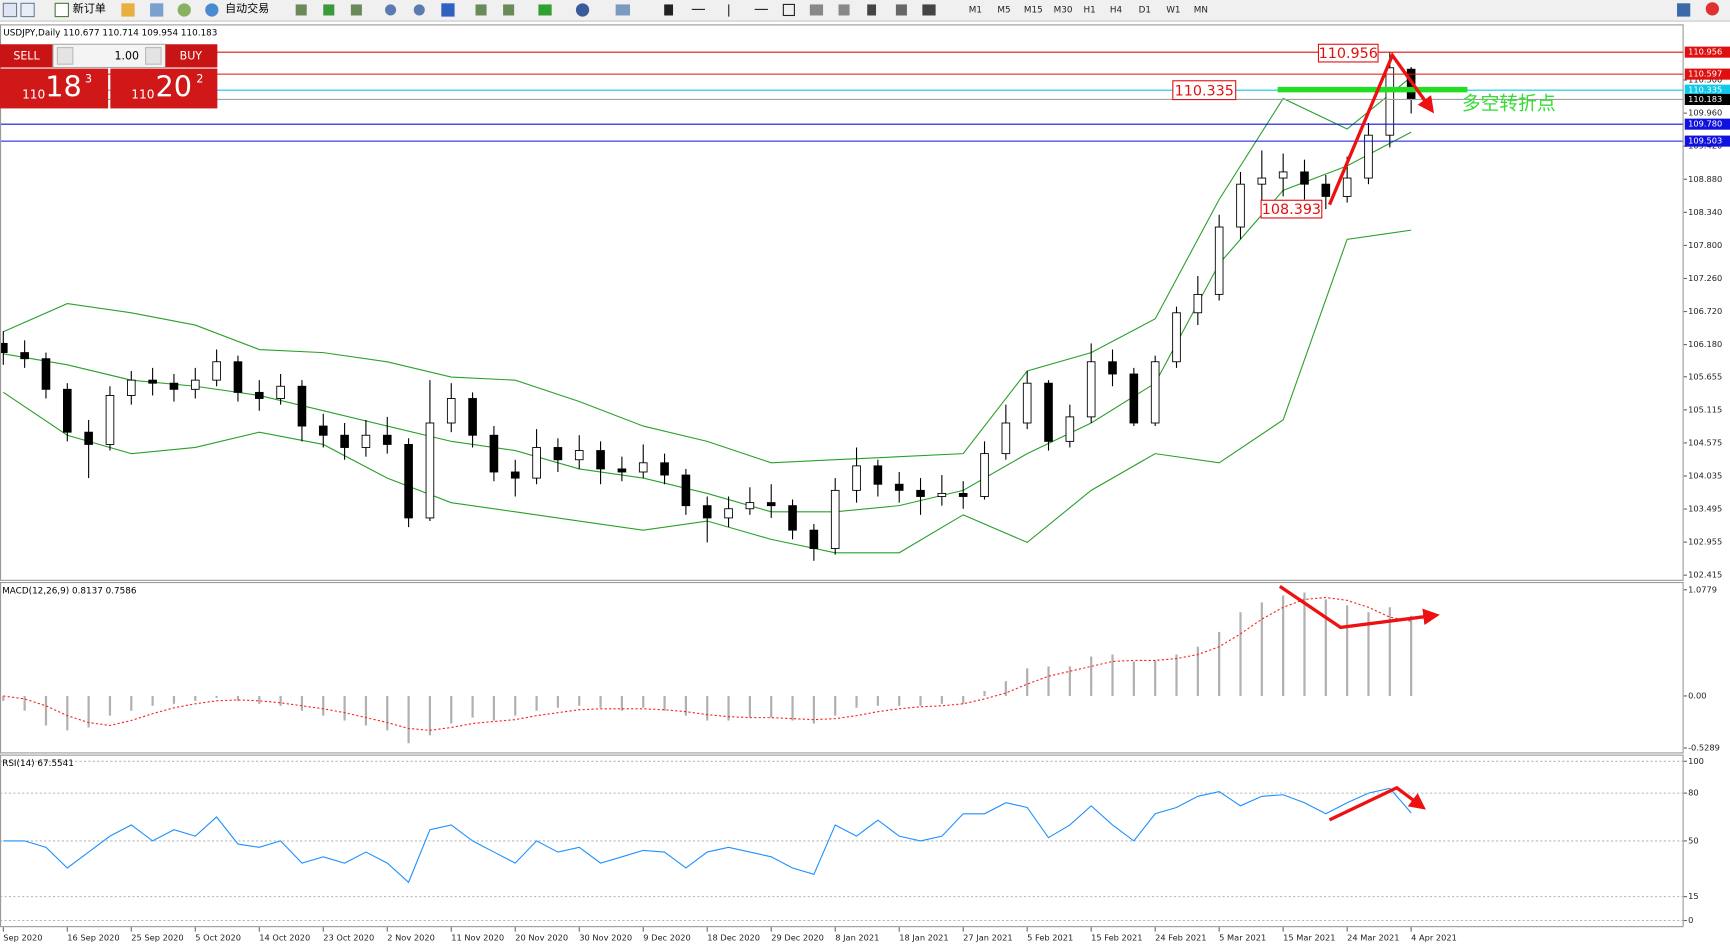  Describe the element at coordinates (707, 663) in the screenshot. I see `macd-signal` at that location.